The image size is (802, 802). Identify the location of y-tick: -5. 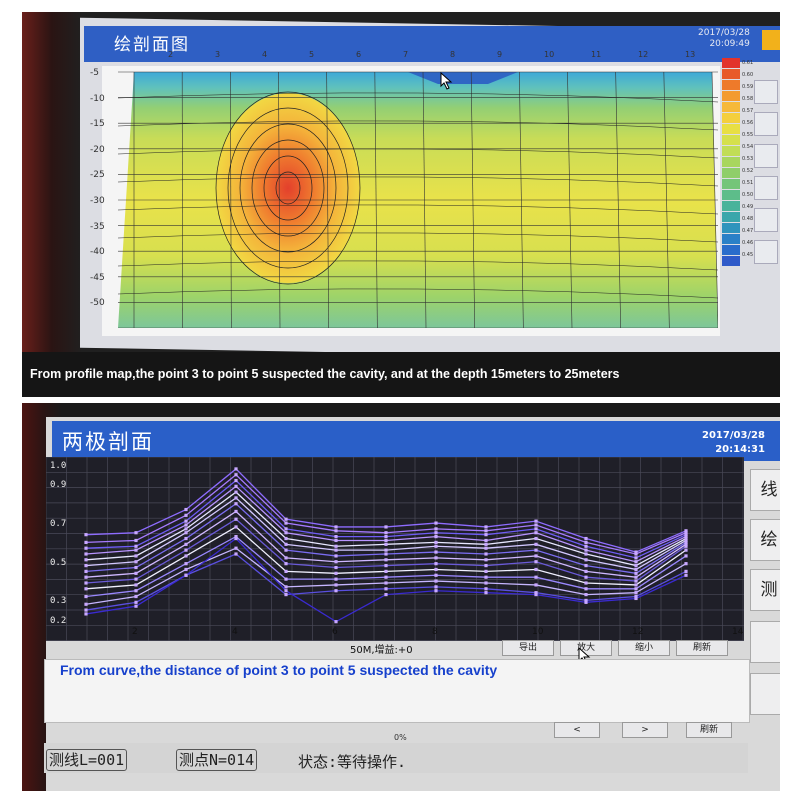
(94, 73).